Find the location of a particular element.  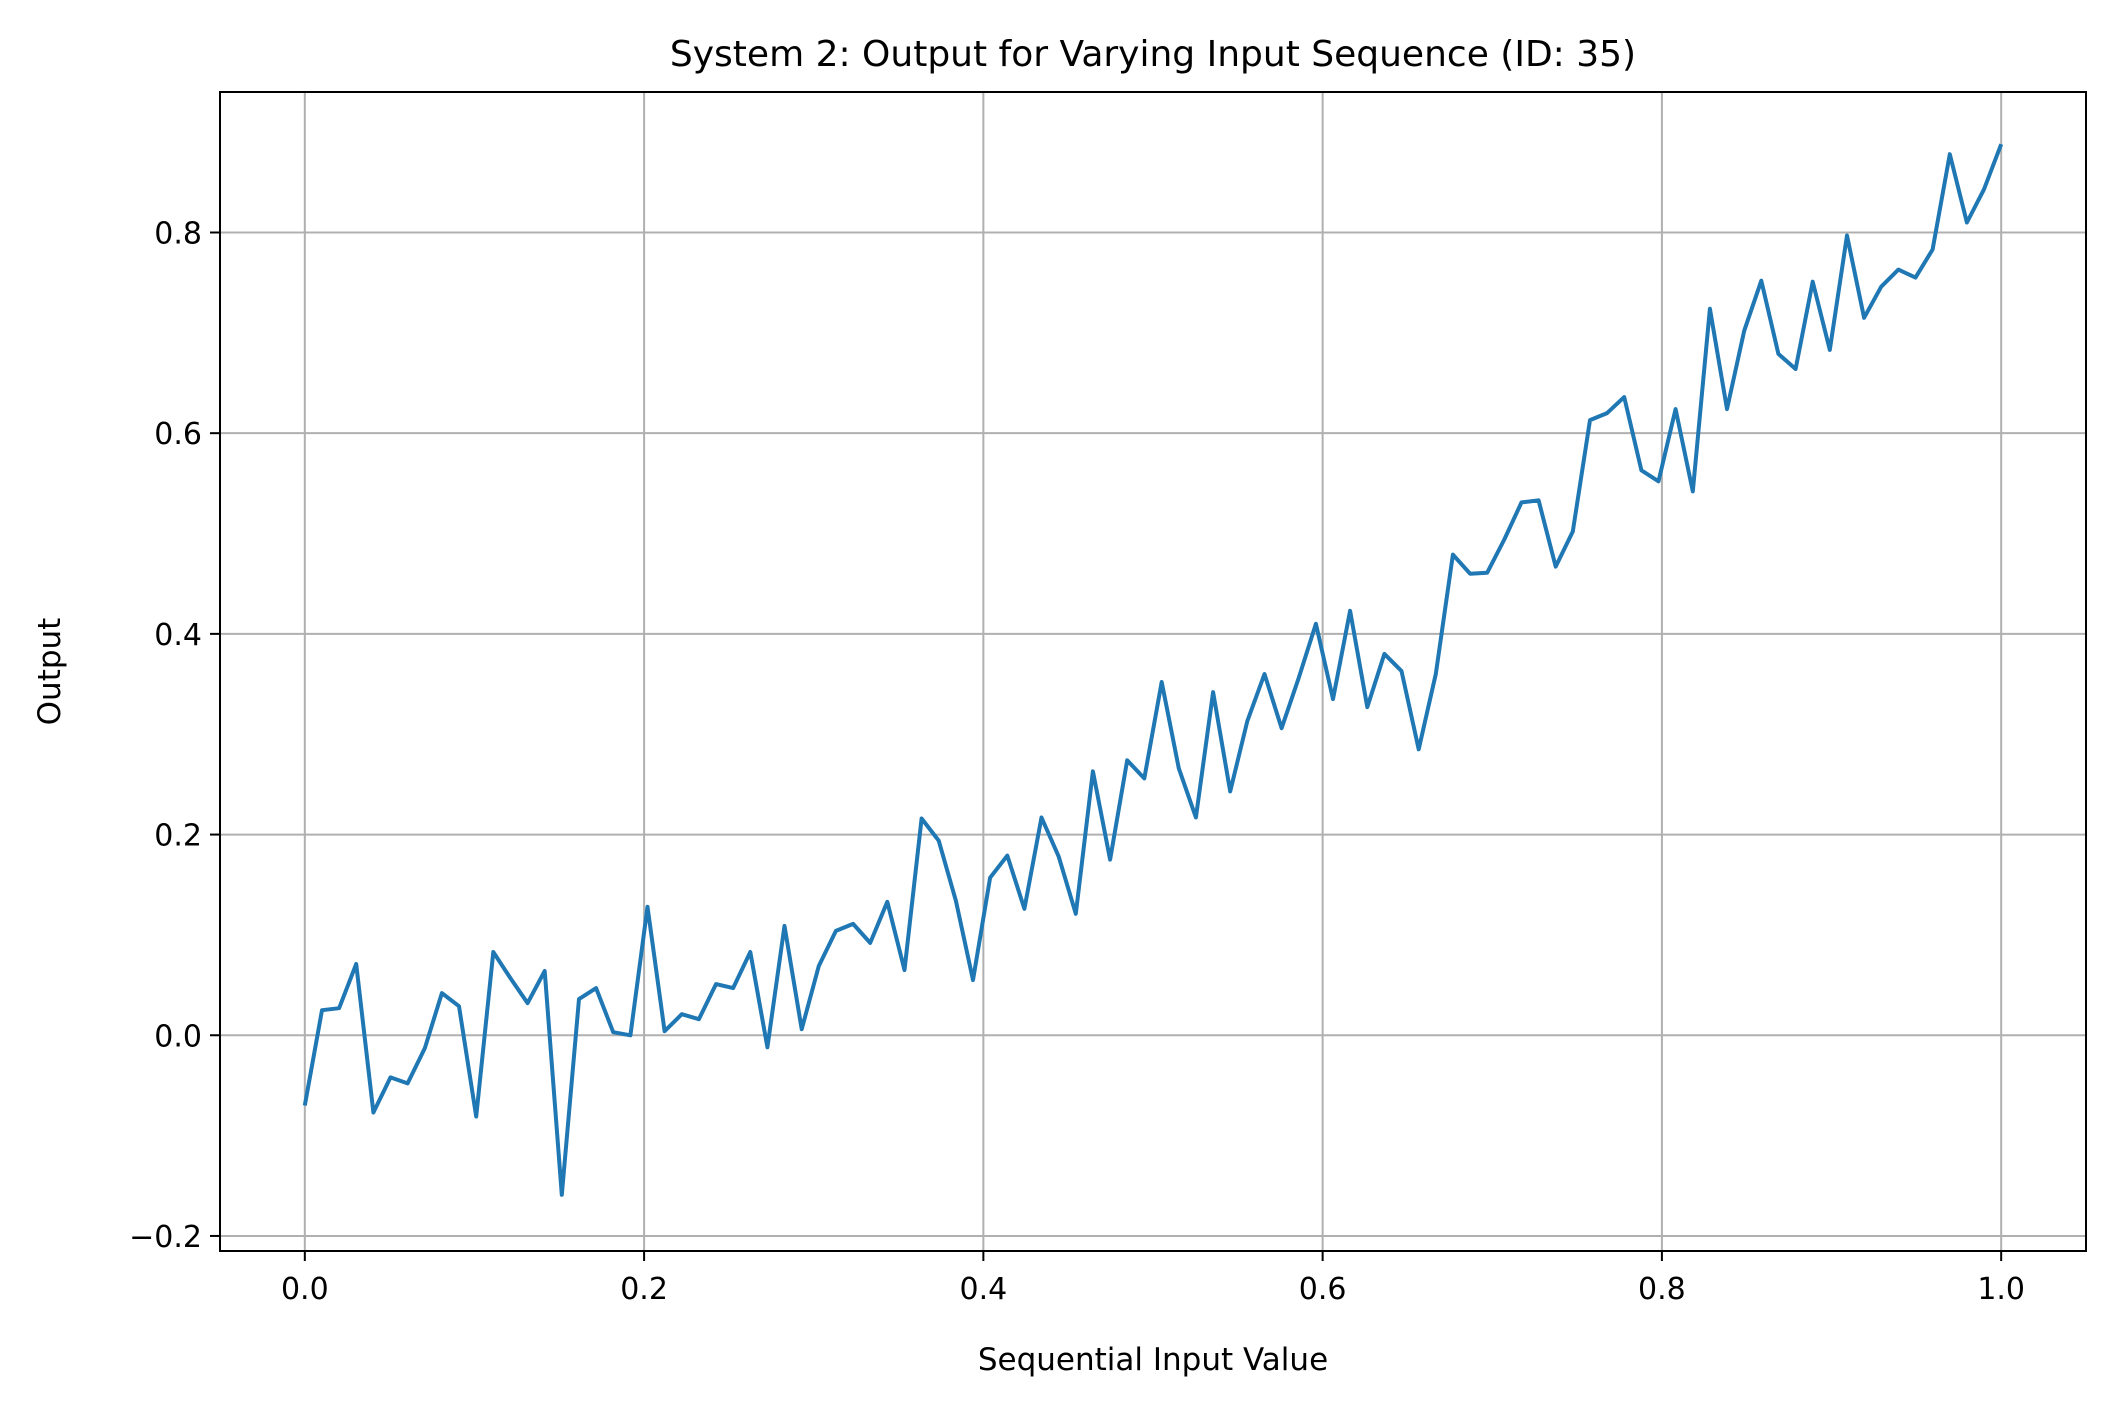

y-tick-label: −0.2 is located at coordinates (165, 1237).